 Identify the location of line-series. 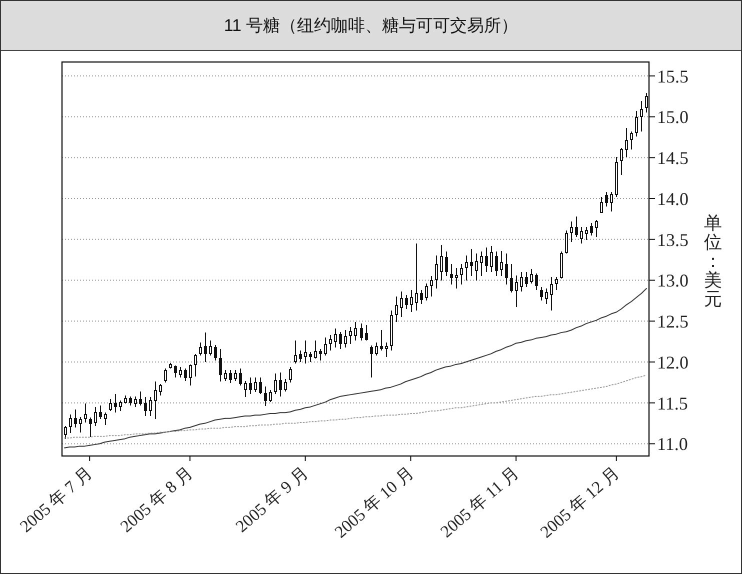
(355, 406).